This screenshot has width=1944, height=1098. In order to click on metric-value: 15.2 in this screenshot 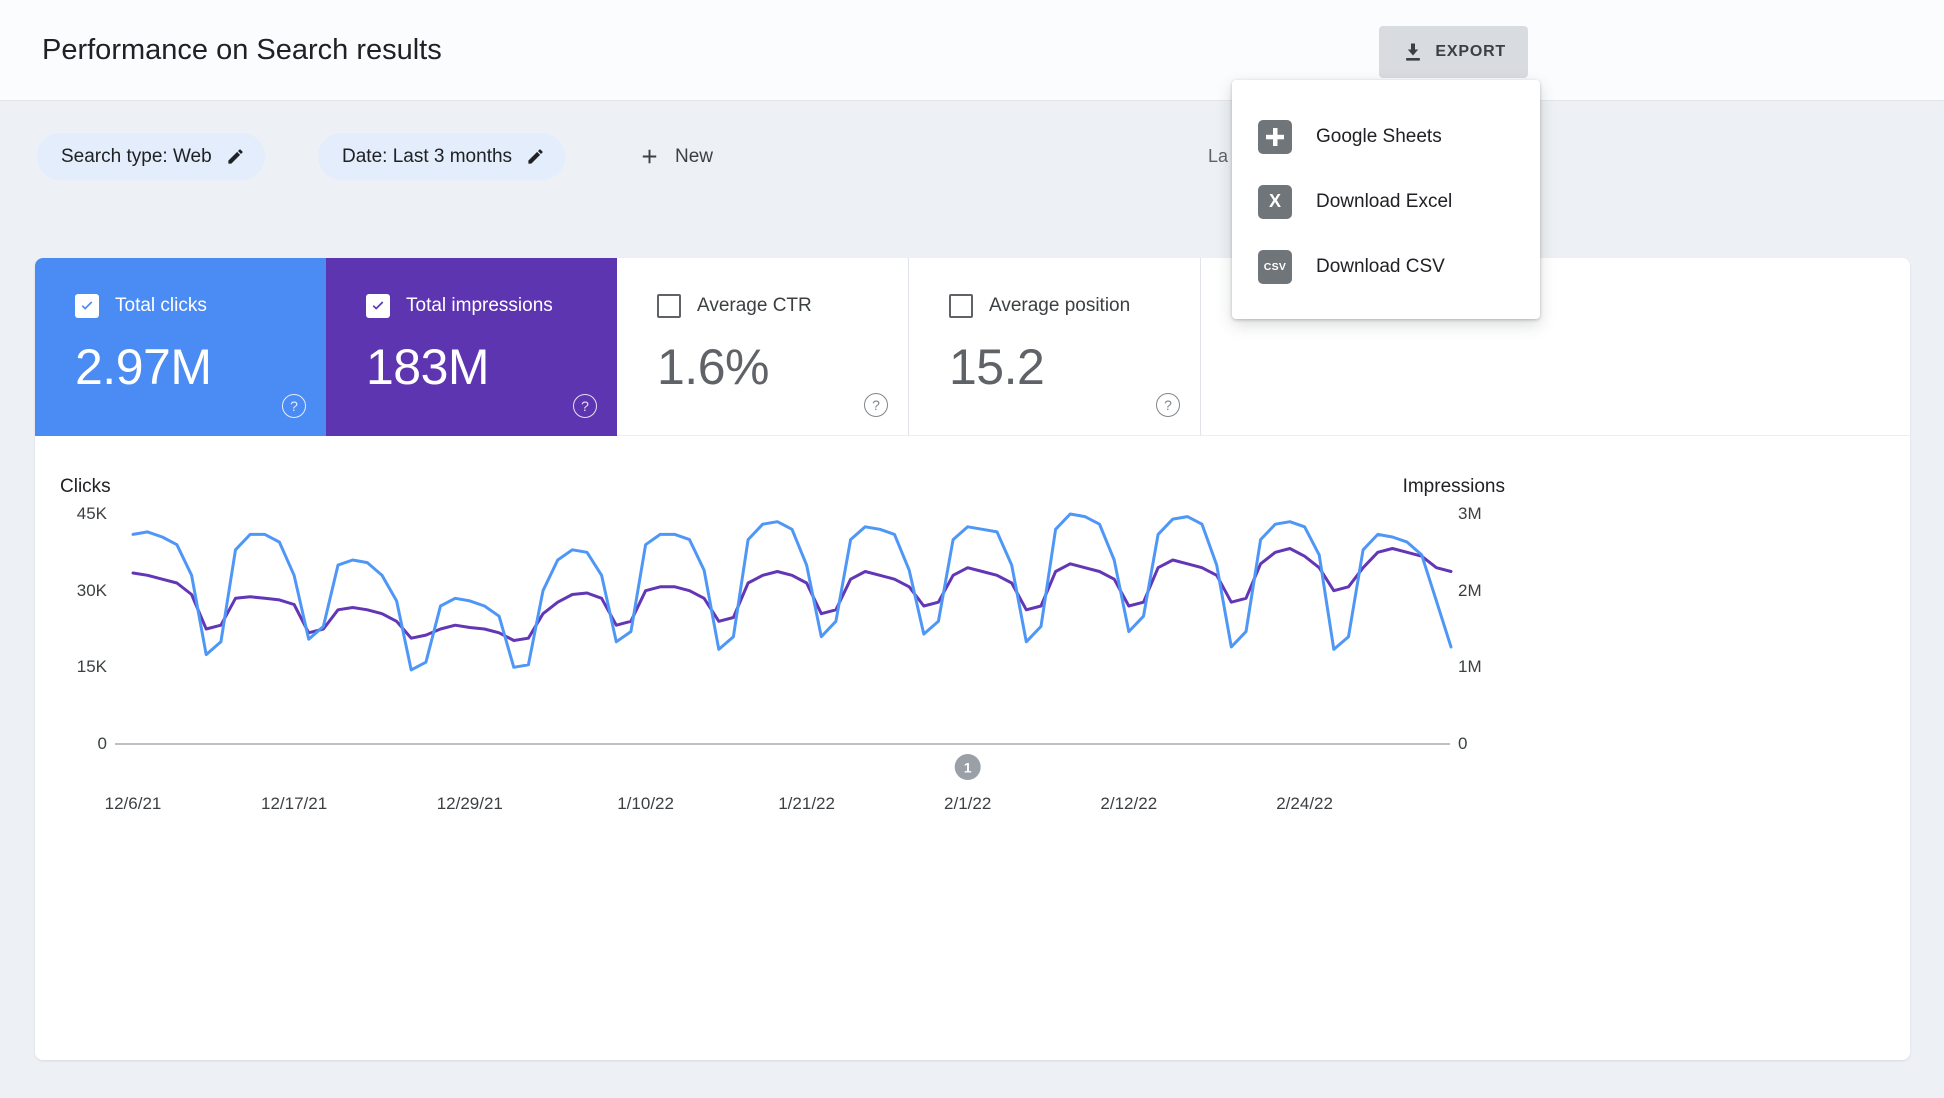, I will do `click(997, 367)`.